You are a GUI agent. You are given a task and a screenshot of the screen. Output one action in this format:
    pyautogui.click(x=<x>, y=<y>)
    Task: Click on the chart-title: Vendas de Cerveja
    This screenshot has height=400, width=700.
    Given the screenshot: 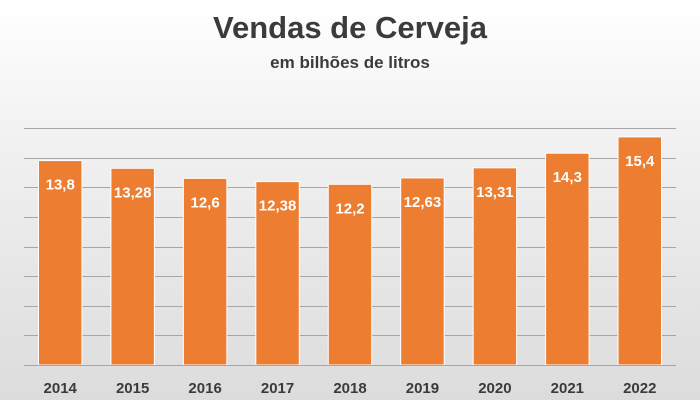 What is the action you would take?
    pyautogui.click(x=350, y=27)
    